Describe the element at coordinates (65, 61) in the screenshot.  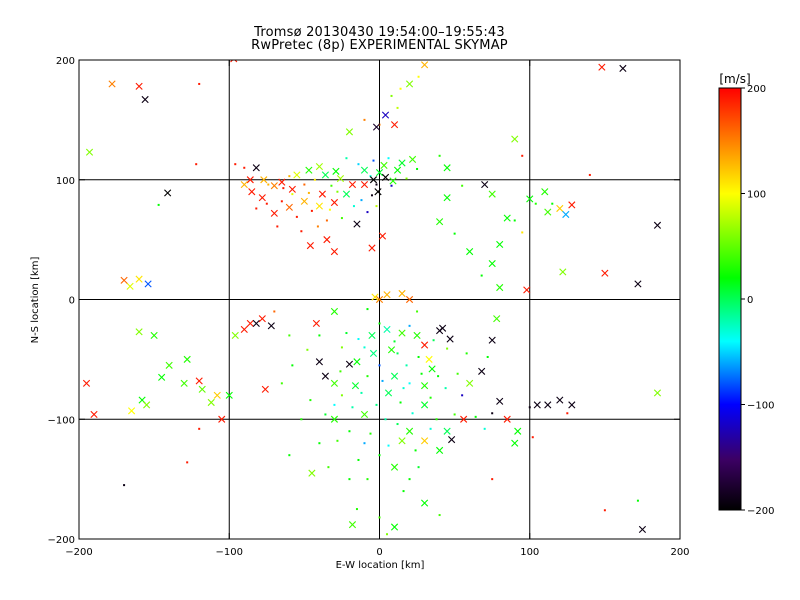
I see `y-tick-label: 200` at that location.